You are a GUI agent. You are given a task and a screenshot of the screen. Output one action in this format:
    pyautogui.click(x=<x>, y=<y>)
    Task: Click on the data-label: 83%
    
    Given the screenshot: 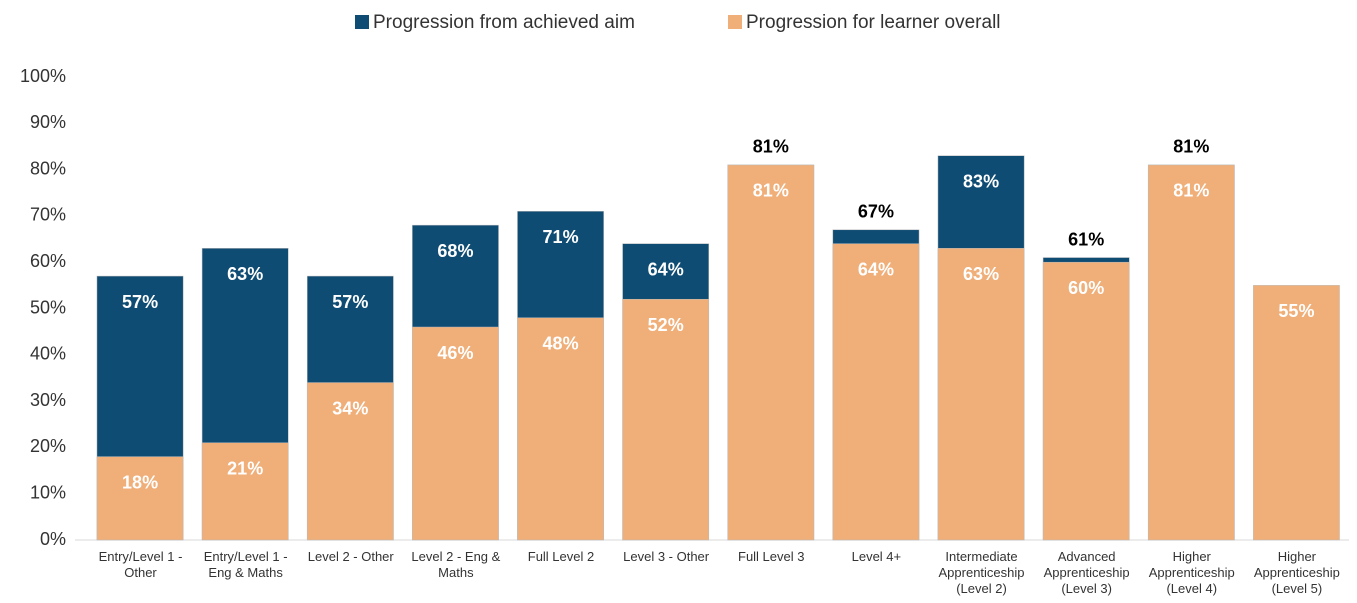 What is the action you would take?
    pyautogui.click(x=981, y=181)
    